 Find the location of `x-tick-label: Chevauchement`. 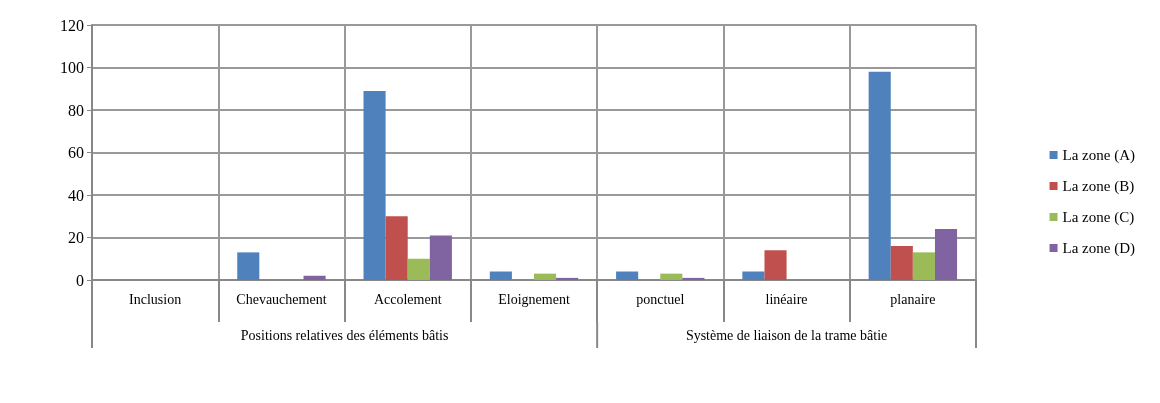

x-tick-label: Chevauchement is located at coordinates (281, 299).